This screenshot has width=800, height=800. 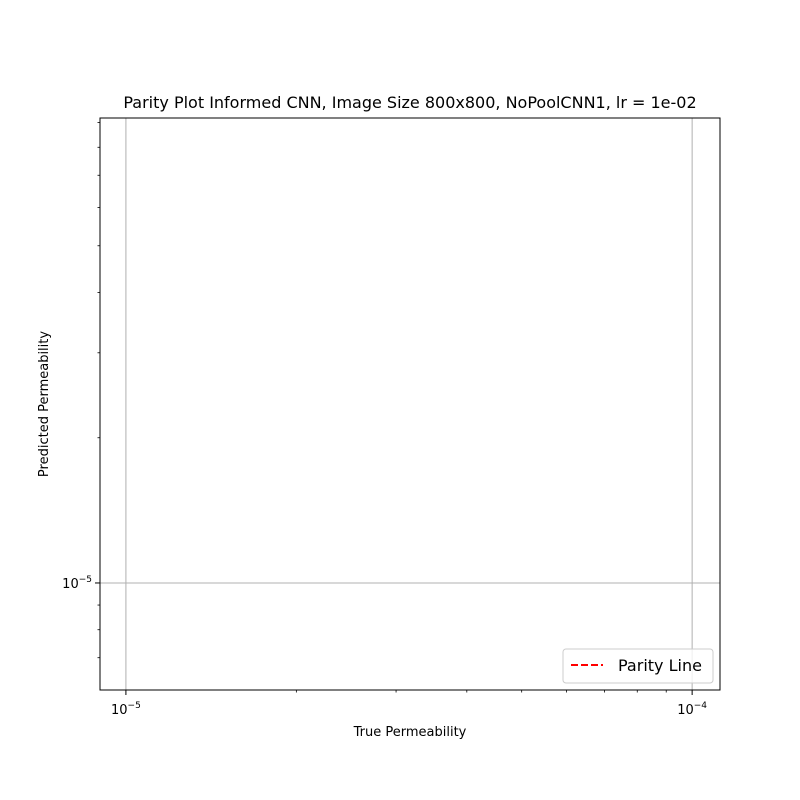 I want to click on x-tick-label: 10⁻⁵, so click(x=126, y=709).